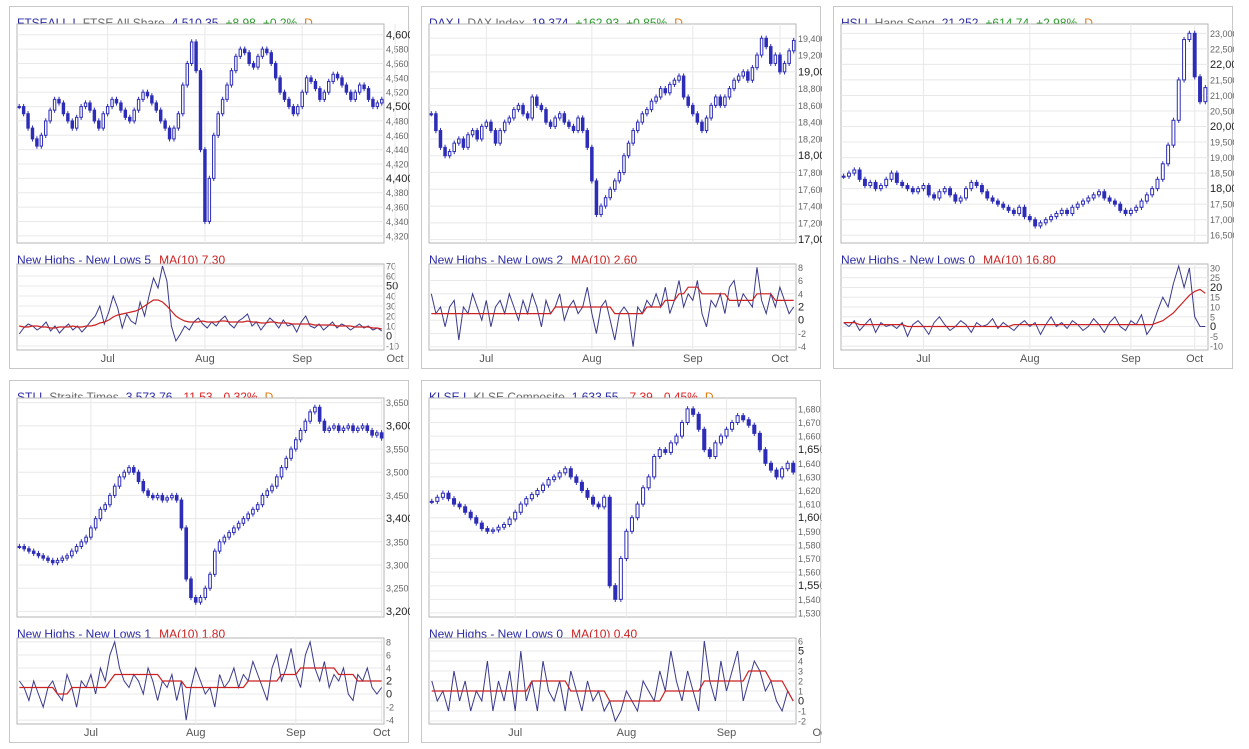 The height and width of the screenshot is (749, 1249). Describe the element at coordinates (398, 612) in the screenshot. I see `y-tick-label: 3,200` at that location.